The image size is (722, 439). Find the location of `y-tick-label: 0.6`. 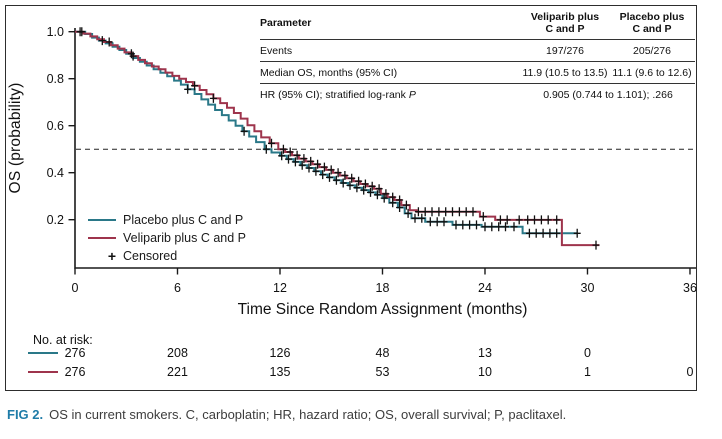

y-tick-label: 0.6 is located at coordinates (55, 126).